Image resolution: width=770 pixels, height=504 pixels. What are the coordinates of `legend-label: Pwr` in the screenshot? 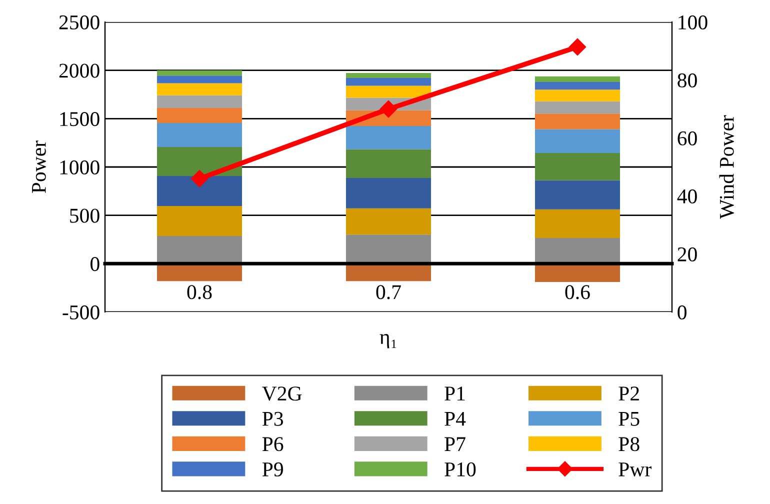 It's located at (635, 469).